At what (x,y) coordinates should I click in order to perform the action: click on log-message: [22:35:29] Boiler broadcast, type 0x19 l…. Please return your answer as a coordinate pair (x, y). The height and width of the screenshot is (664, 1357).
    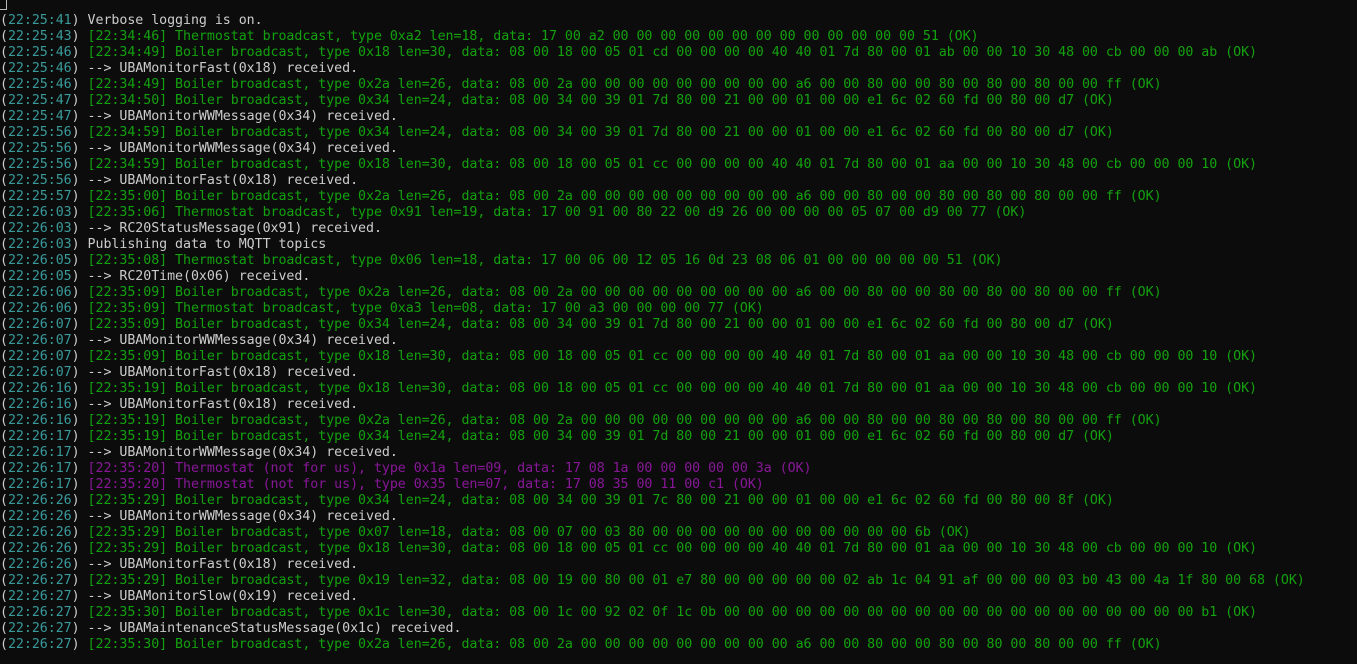
    Looking at the image, I should click on (696, 580).